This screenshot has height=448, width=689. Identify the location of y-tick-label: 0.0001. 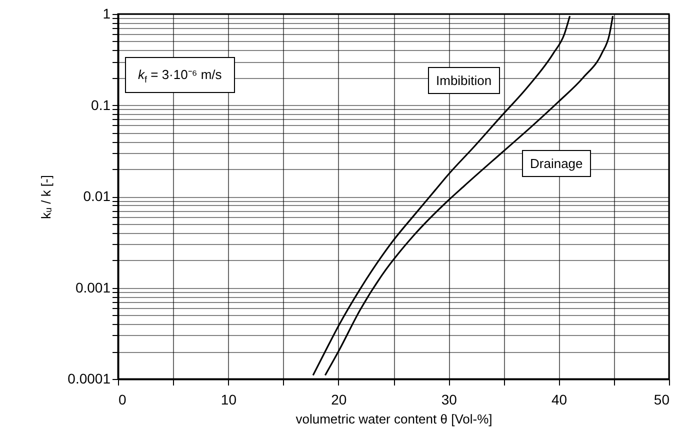
(89, 378).